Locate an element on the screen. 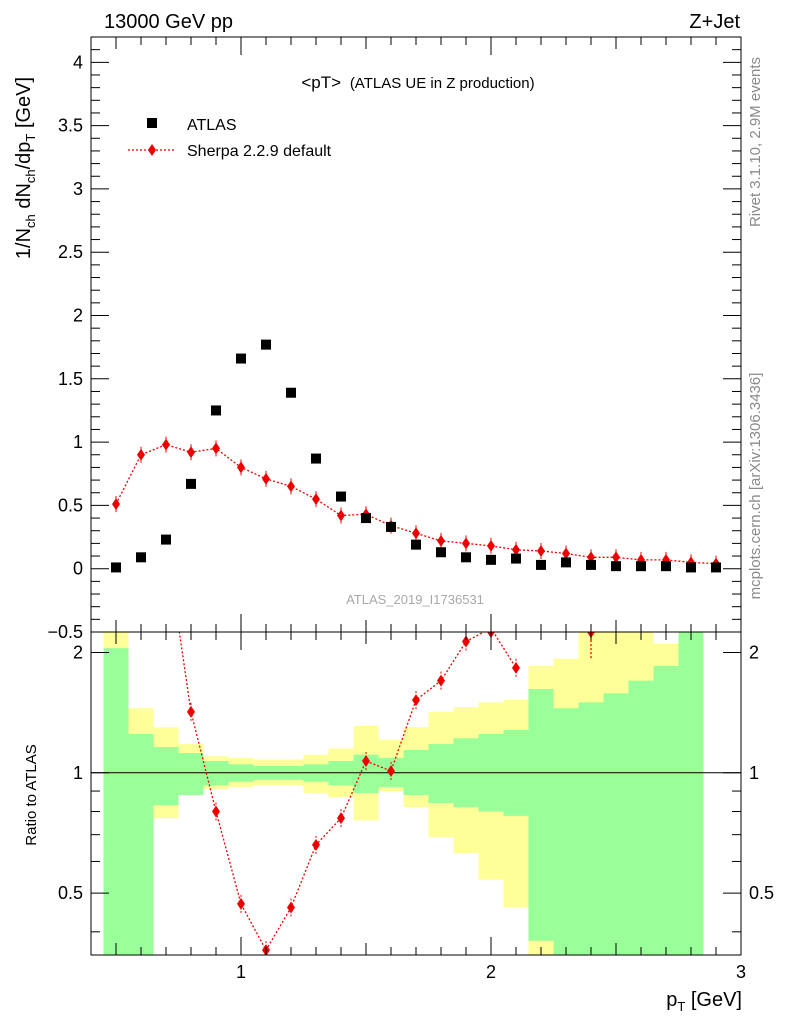 The height and width of the screenshot is (1024, 786). ratio-y-tick-label: 1 is located at coordinates (78, 773).